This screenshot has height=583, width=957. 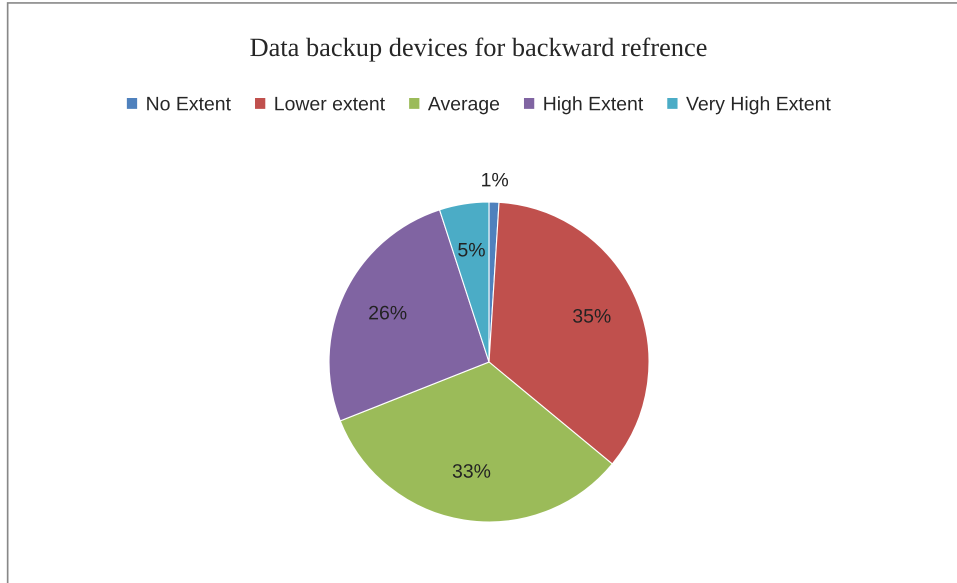 I want to click on legend-label: Lower extent, so click(x=330, y=103).